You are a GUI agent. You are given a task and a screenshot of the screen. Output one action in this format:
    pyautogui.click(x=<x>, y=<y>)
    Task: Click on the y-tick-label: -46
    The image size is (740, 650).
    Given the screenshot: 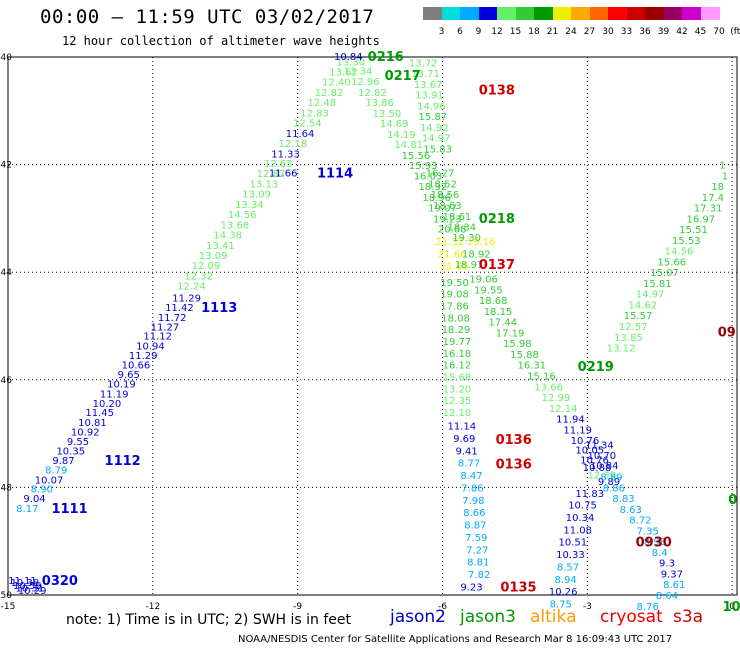 What is the action you would take?
    pyautogui.click(x=6, y=381)
    